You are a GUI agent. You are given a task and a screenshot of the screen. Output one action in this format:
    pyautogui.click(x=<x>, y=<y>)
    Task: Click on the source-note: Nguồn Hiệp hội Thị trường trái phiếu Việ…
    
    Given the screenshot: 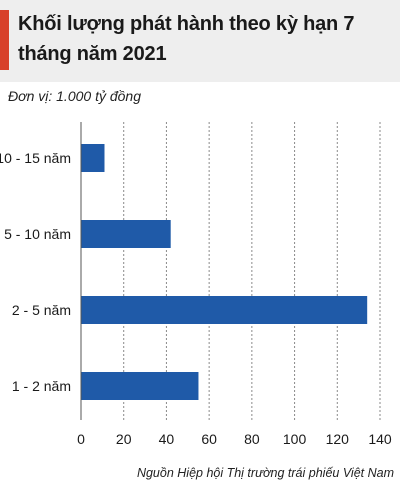 What is the action you would take?
    pyautogui.click(x=265, y=473)
    